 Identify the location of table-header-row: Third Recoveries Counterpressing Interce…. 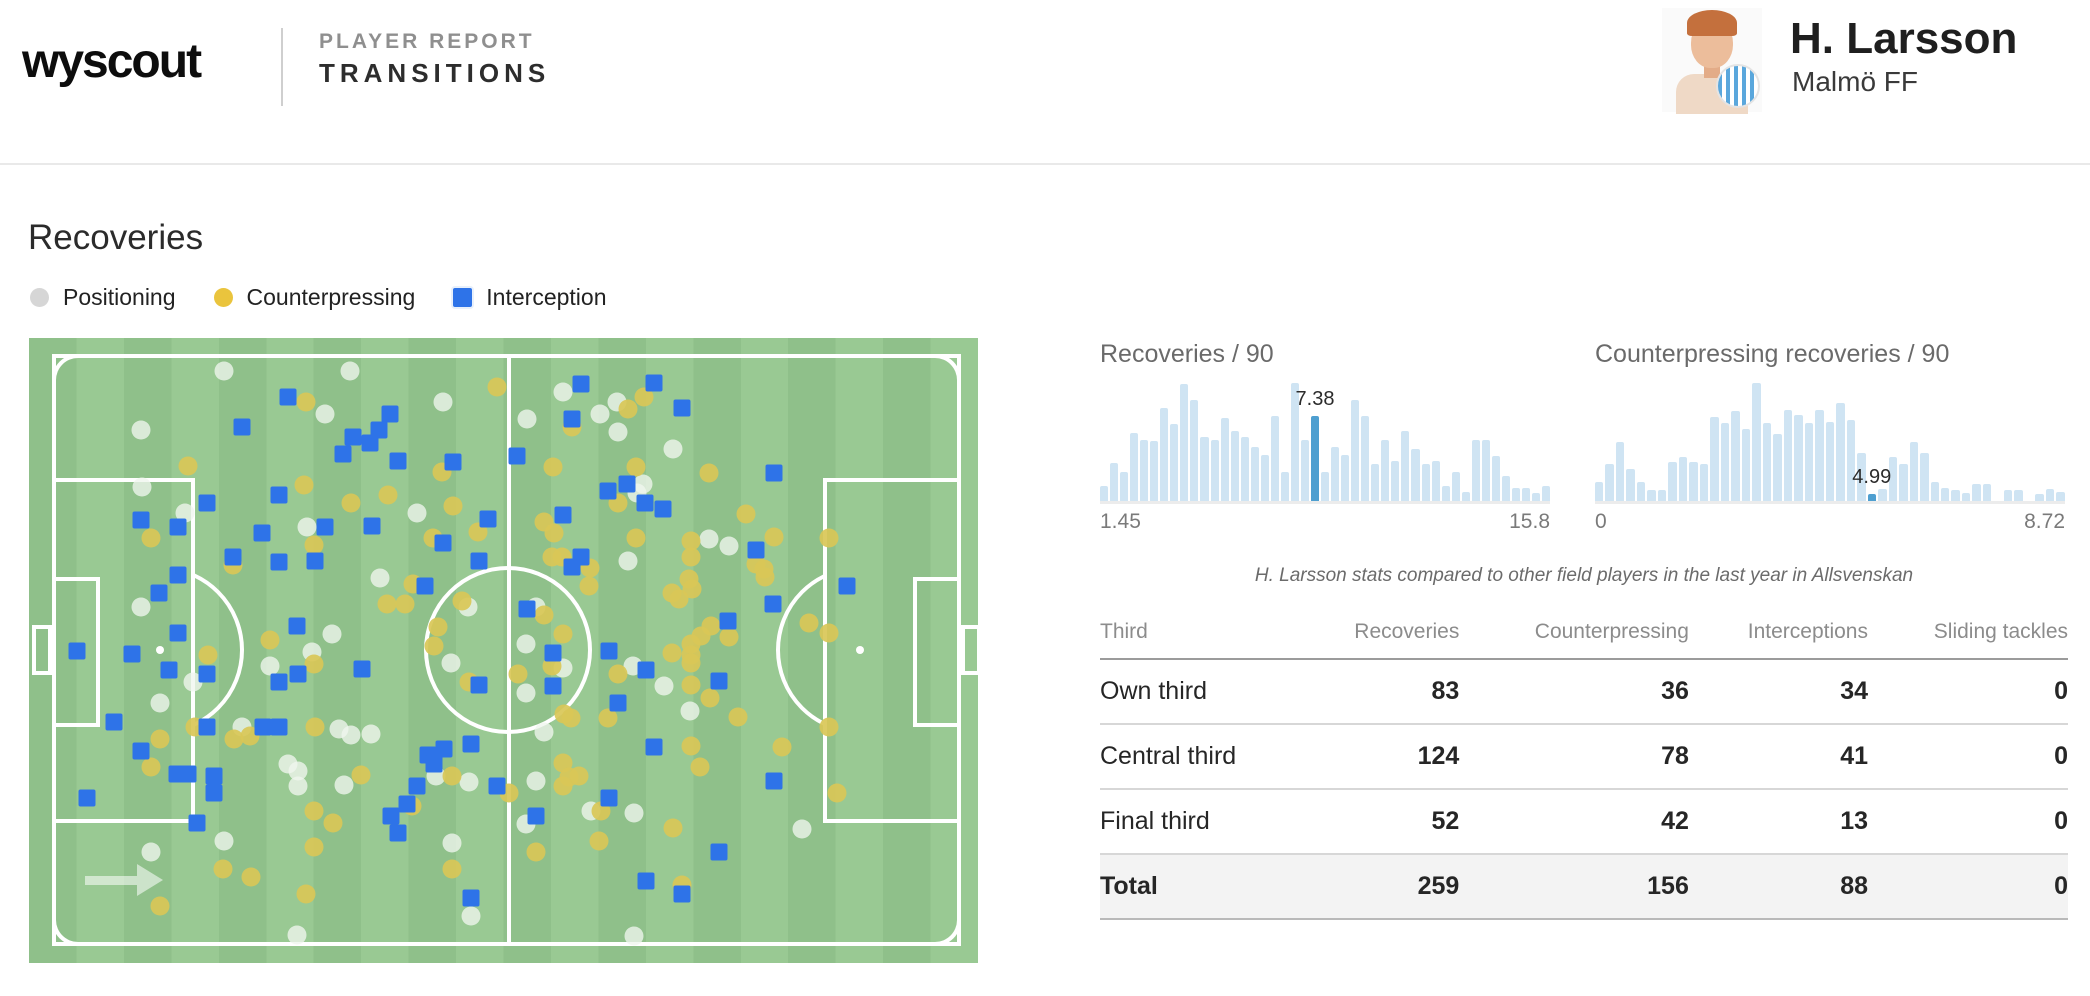
(1584, 634).